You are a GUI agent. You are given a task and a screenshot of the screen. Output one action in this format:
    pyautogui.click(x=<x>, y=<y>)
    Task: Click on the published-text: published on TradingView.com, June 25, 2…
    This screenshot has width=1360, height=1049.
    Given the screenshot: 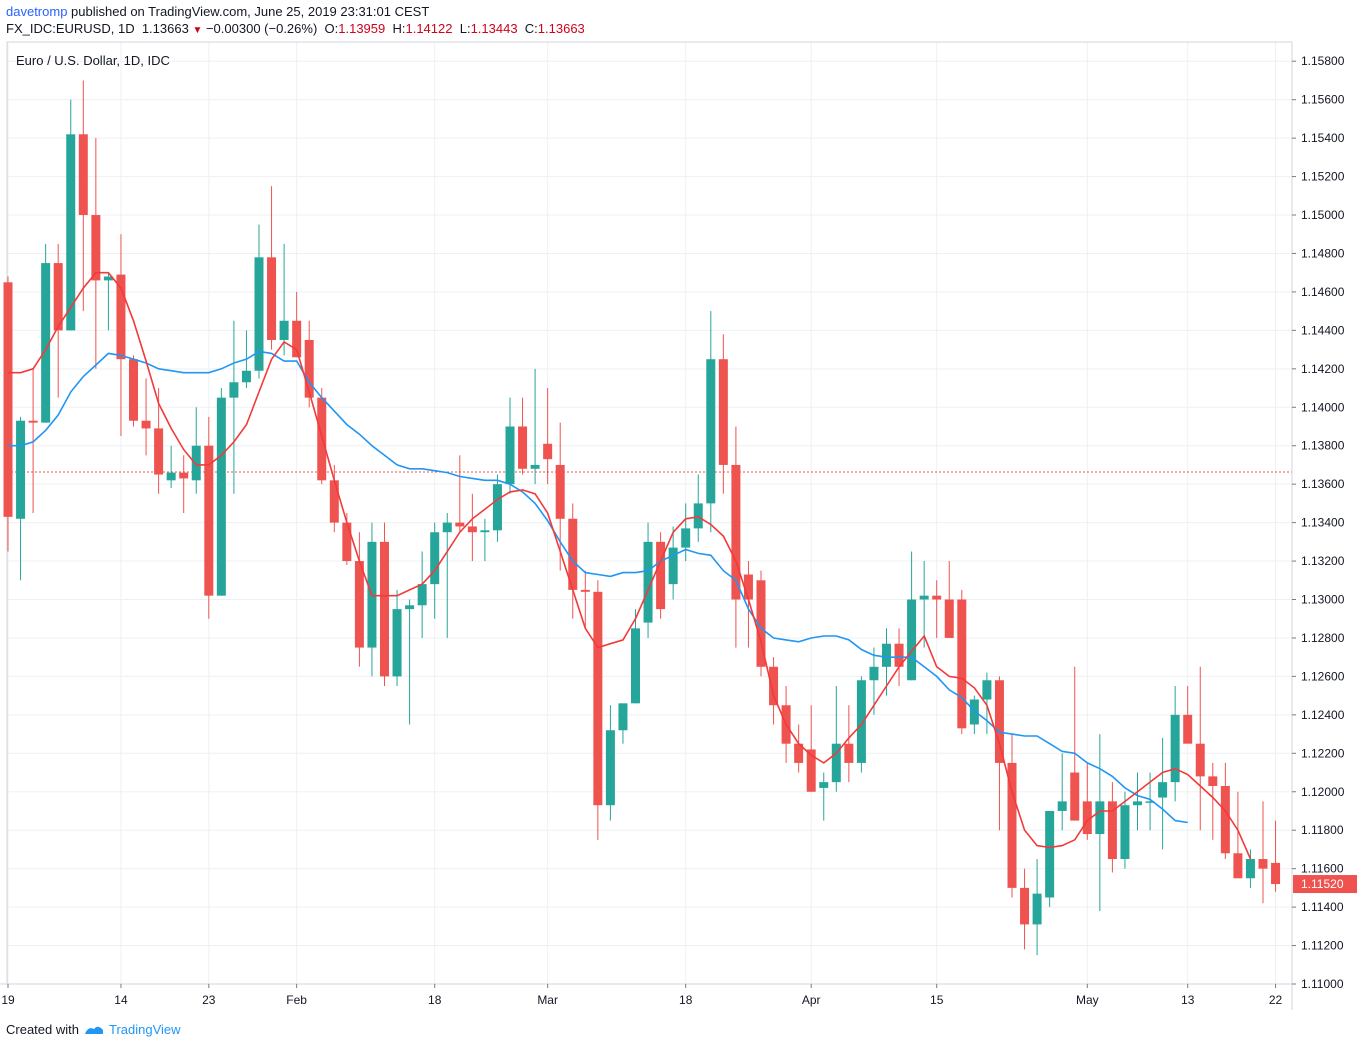 What is the action you would take?
    pyautogui.click(x=250, y=11)
    